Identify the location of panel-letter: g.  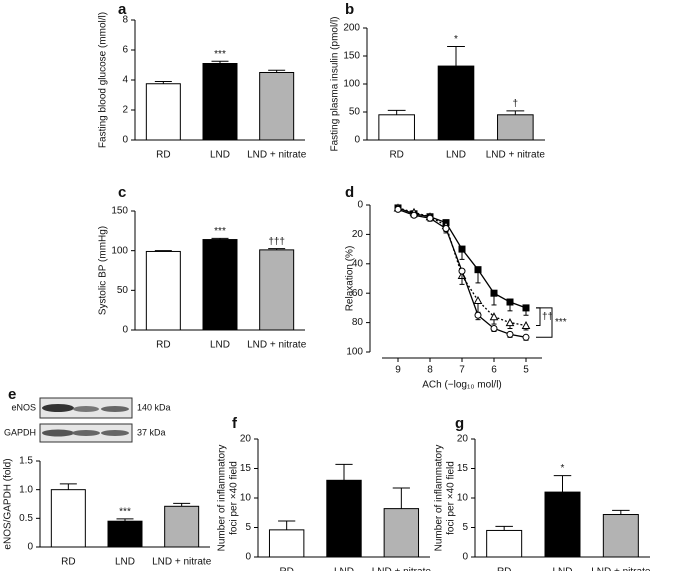
(459, 423).